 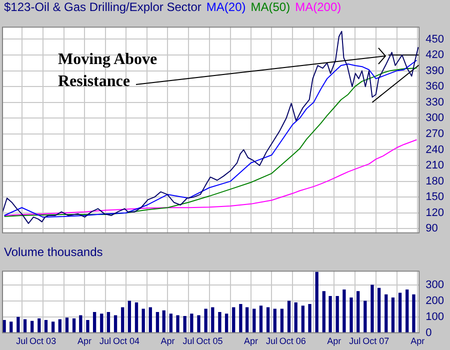 What do you see at coordinates (270, 7) in the screenshot?
I see `text: MA(50)` at bounding box center [270, 7].